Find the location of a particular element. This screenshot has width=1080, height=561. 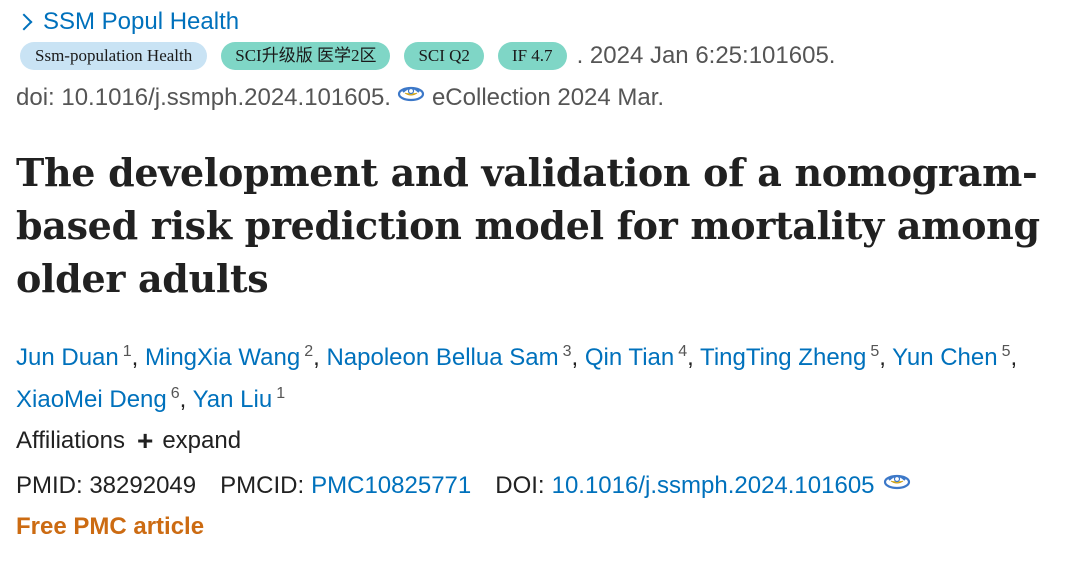

pmcid-label: PMCID: is located at coordinates (262, 485).